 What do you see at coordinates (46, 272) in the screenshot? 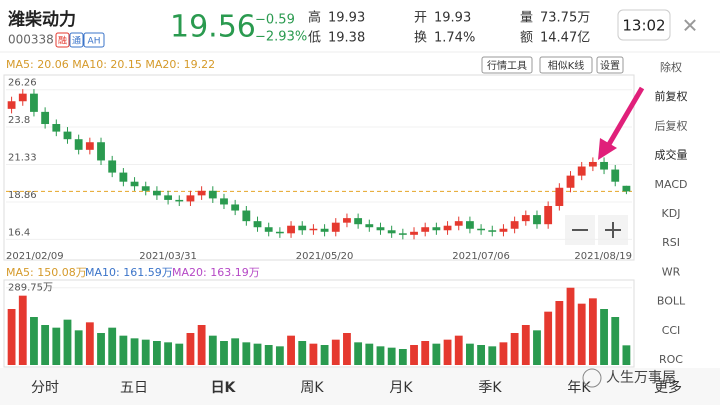
I see `vol-ma5: MA5: 150.08万` at bounding box center [46, 272].